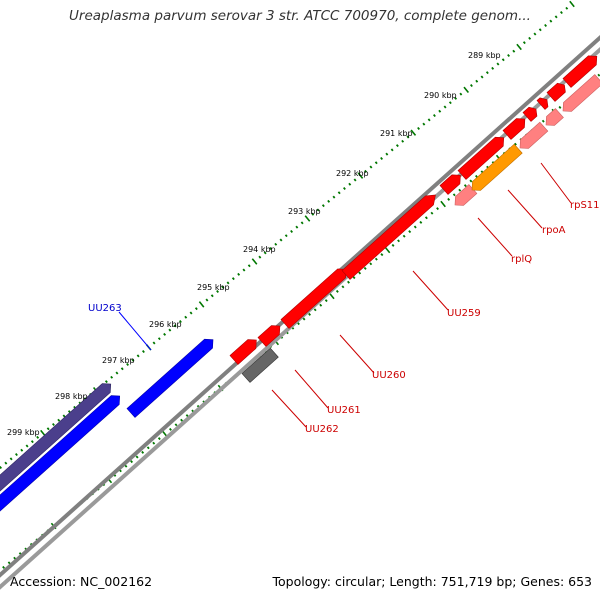 The width and height of the screenshot is (600, 600). I want to click on gene-block-UU263, so click(171, 376).